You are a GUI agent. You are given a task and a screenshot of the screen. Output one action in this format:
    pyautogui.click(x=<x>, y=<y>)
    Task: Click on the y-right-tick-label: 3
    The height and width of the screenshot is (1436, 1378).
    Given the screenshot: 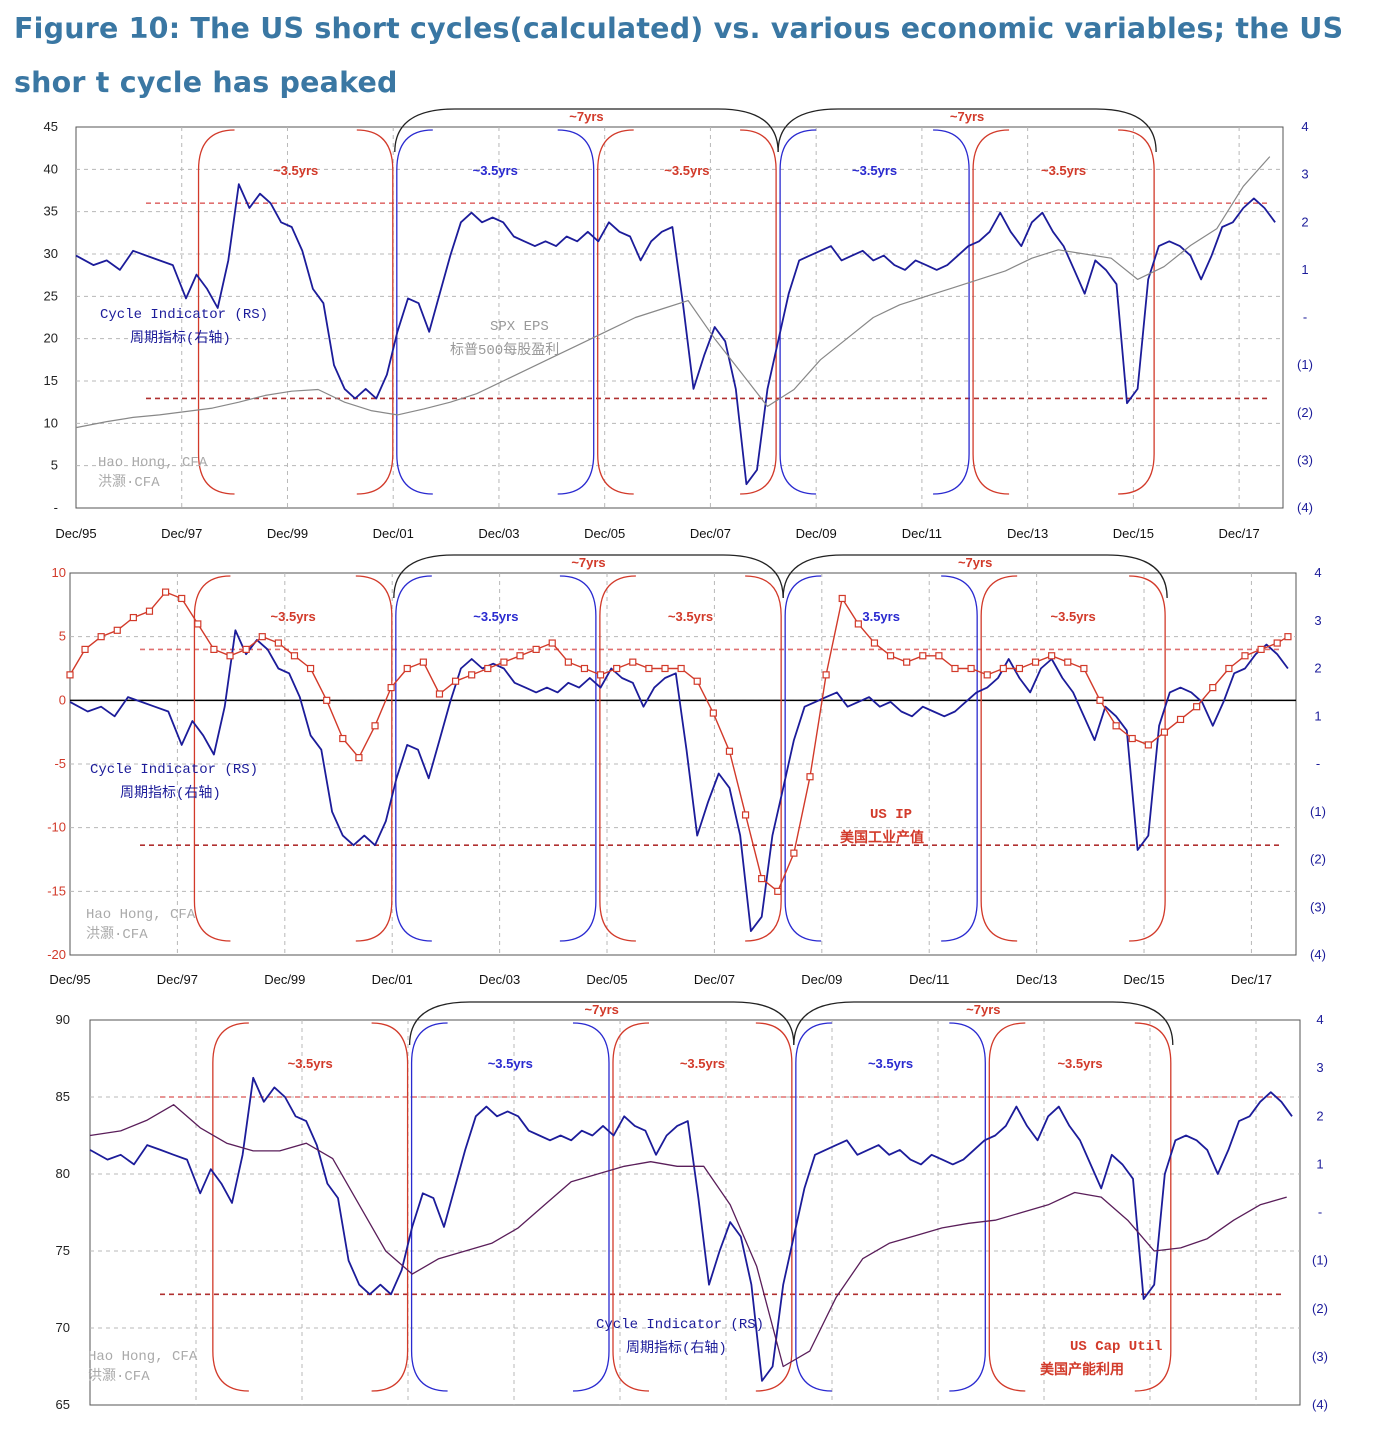 What is the action you would take?
    pyautogui.click(x=1304, y=174)
    